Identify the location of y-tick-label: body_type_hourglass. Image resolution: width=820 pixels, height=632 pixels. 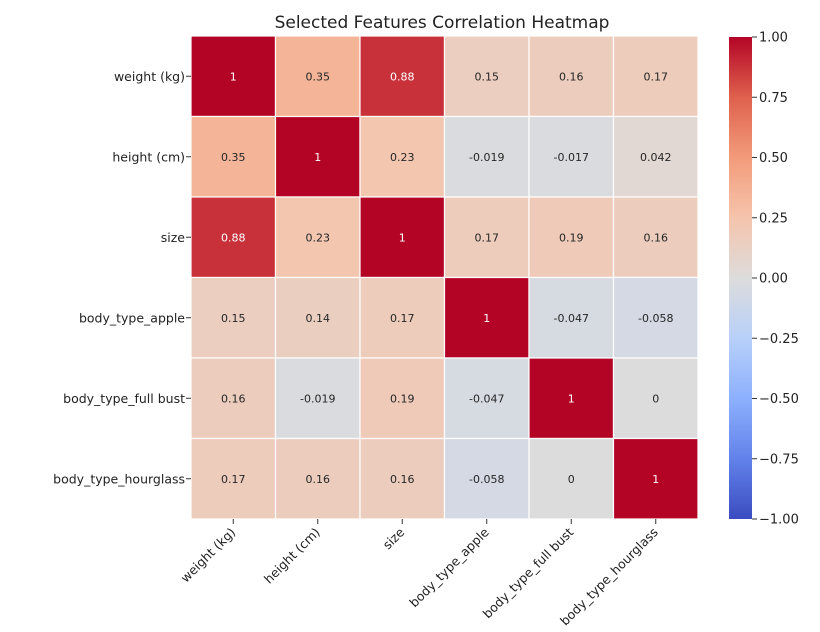
(119, 478).